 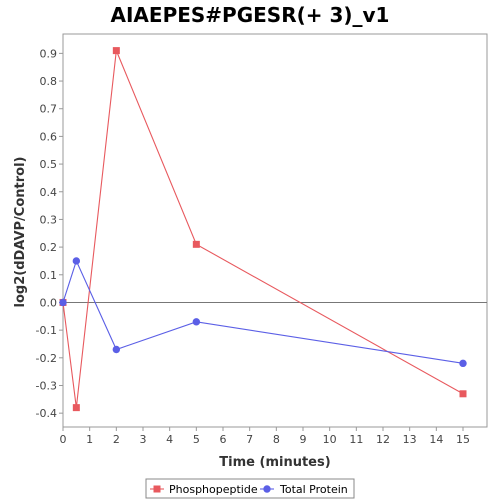 I want to click on x-tick-label: 5, so click(x=196, y=439).